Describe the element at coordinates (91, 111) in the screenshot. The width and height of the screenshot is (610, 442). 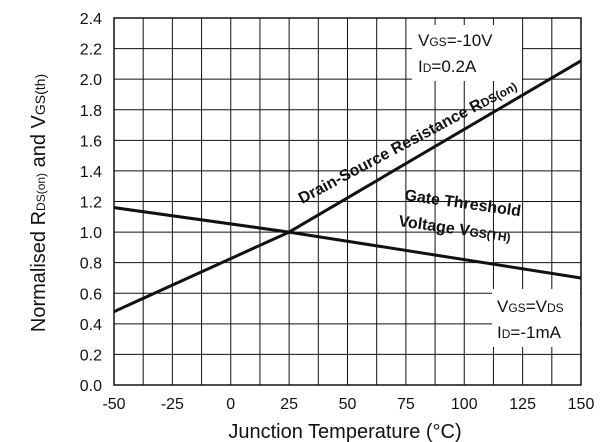
I see `y-tick-label: 1.8` at that location.